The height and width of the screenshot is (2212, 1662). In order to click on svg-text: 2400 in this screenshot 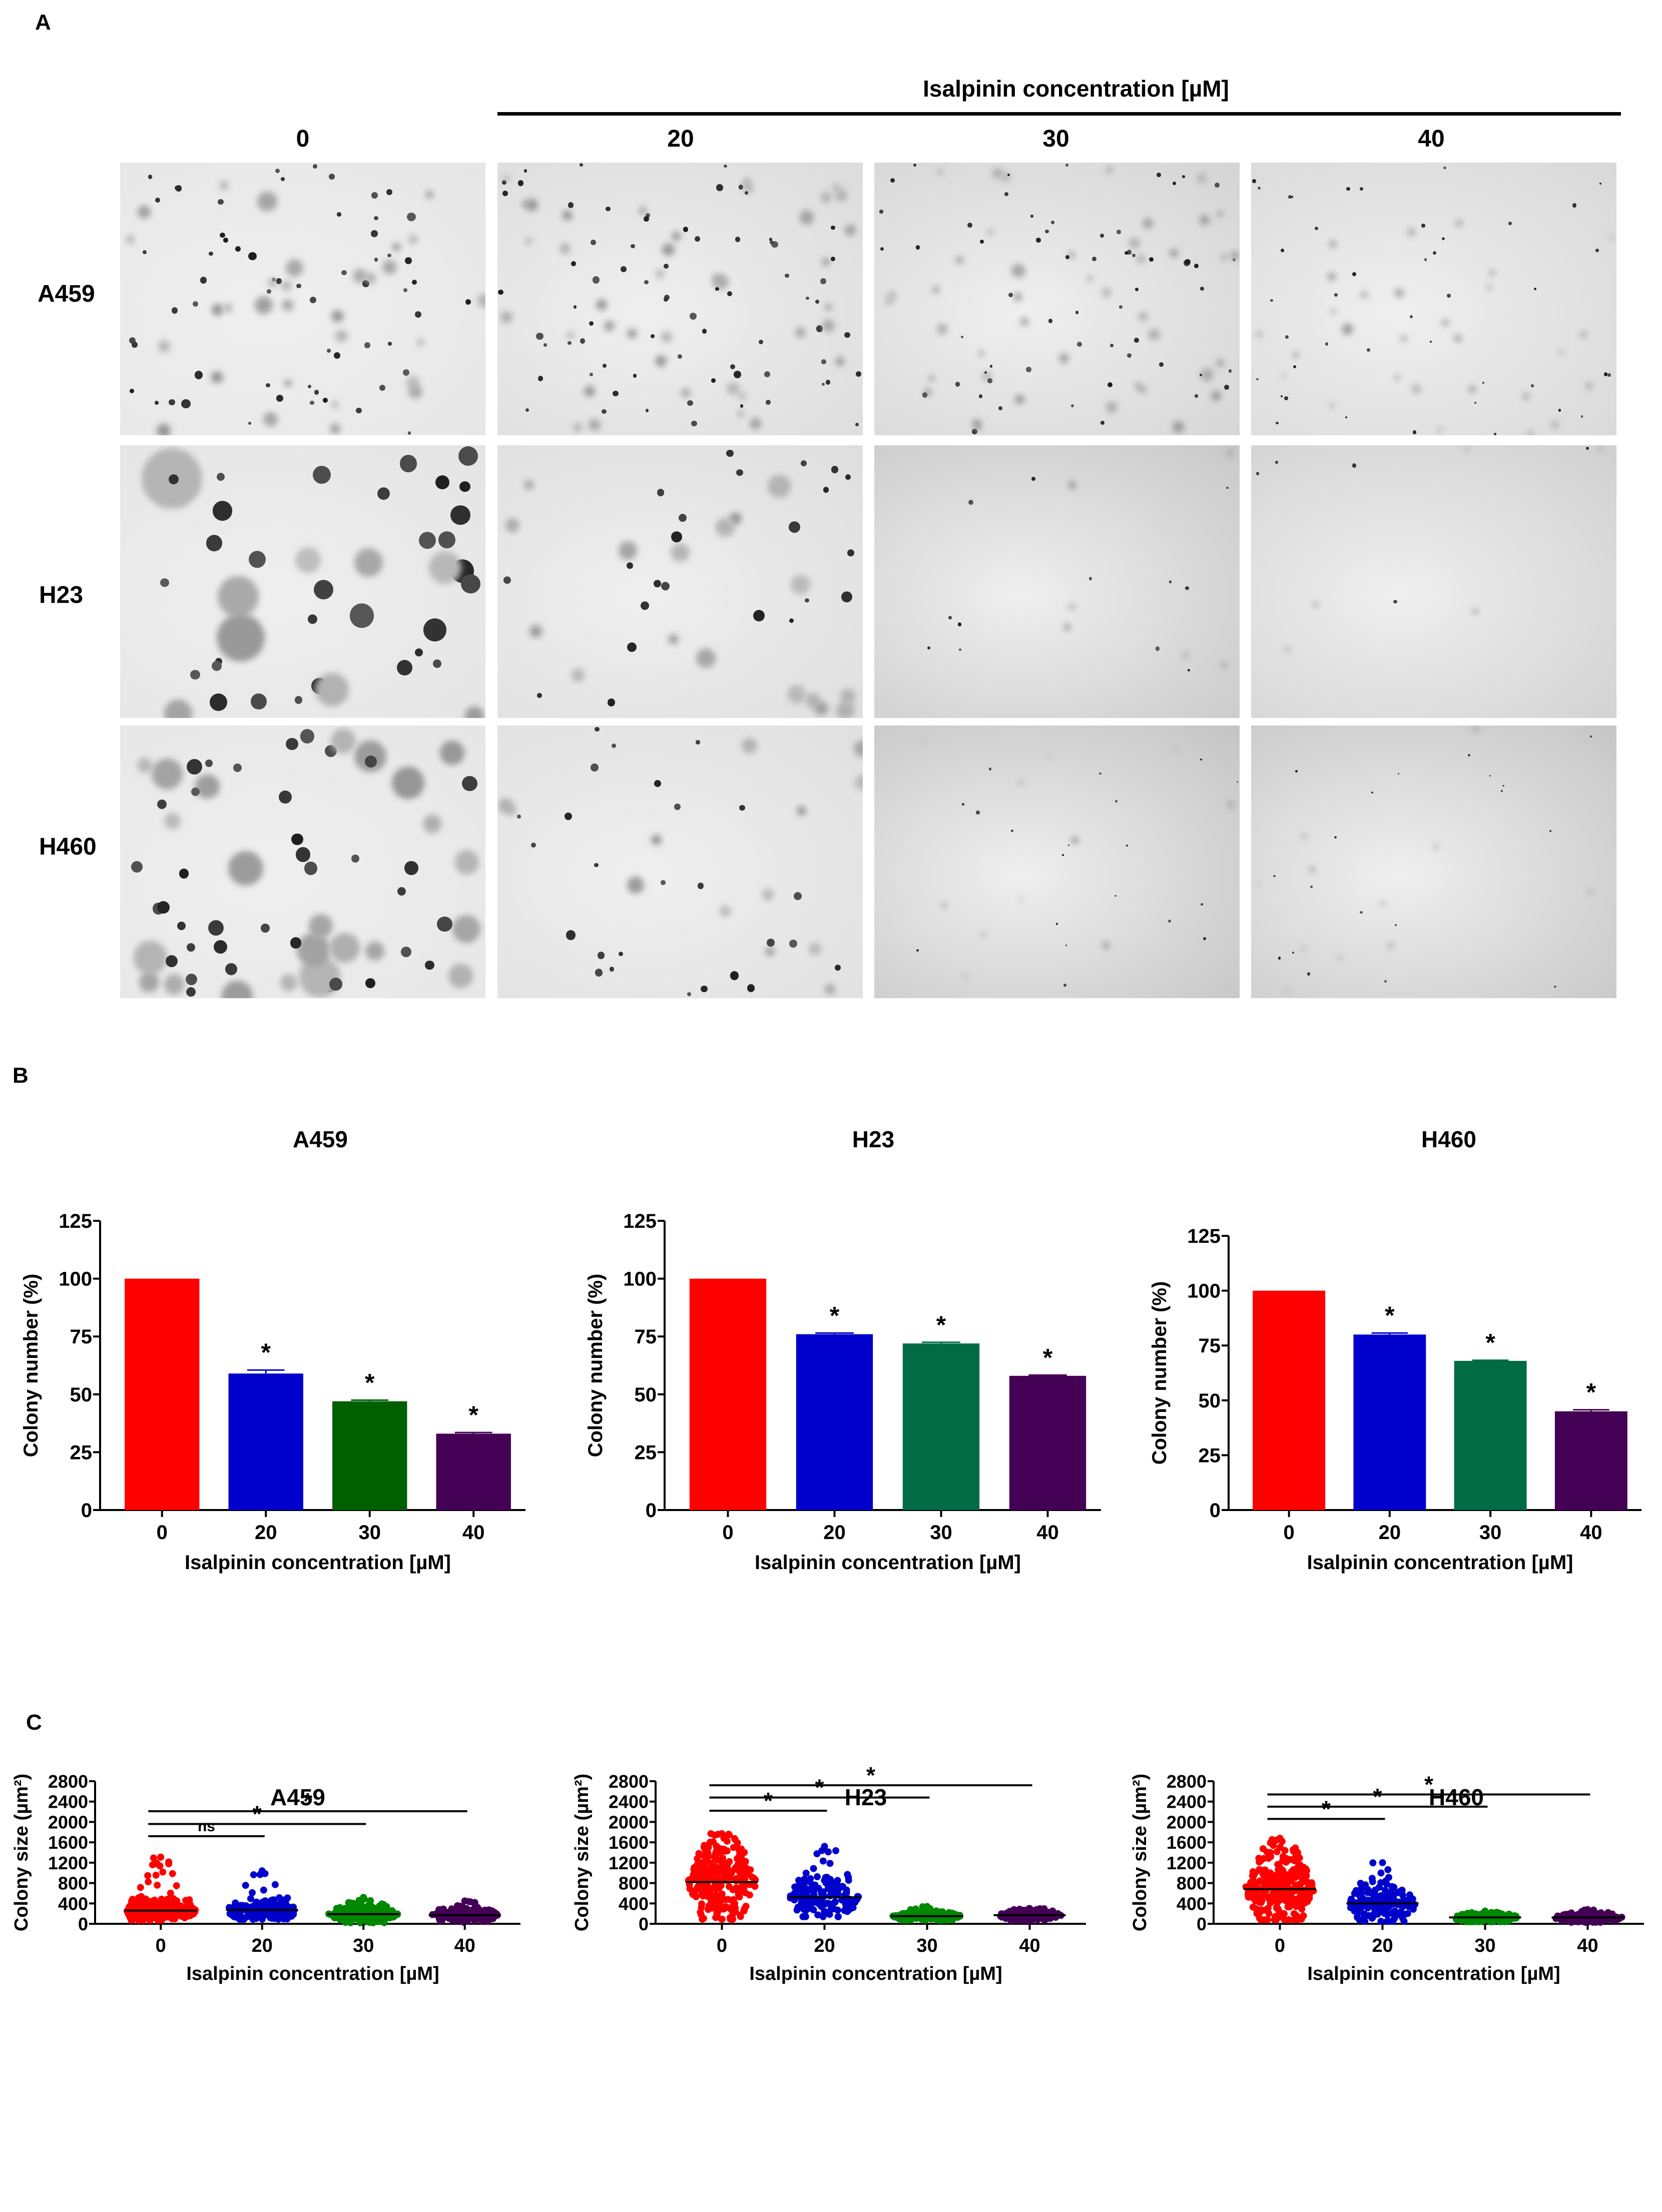, I will do `click(629, 1802)`.